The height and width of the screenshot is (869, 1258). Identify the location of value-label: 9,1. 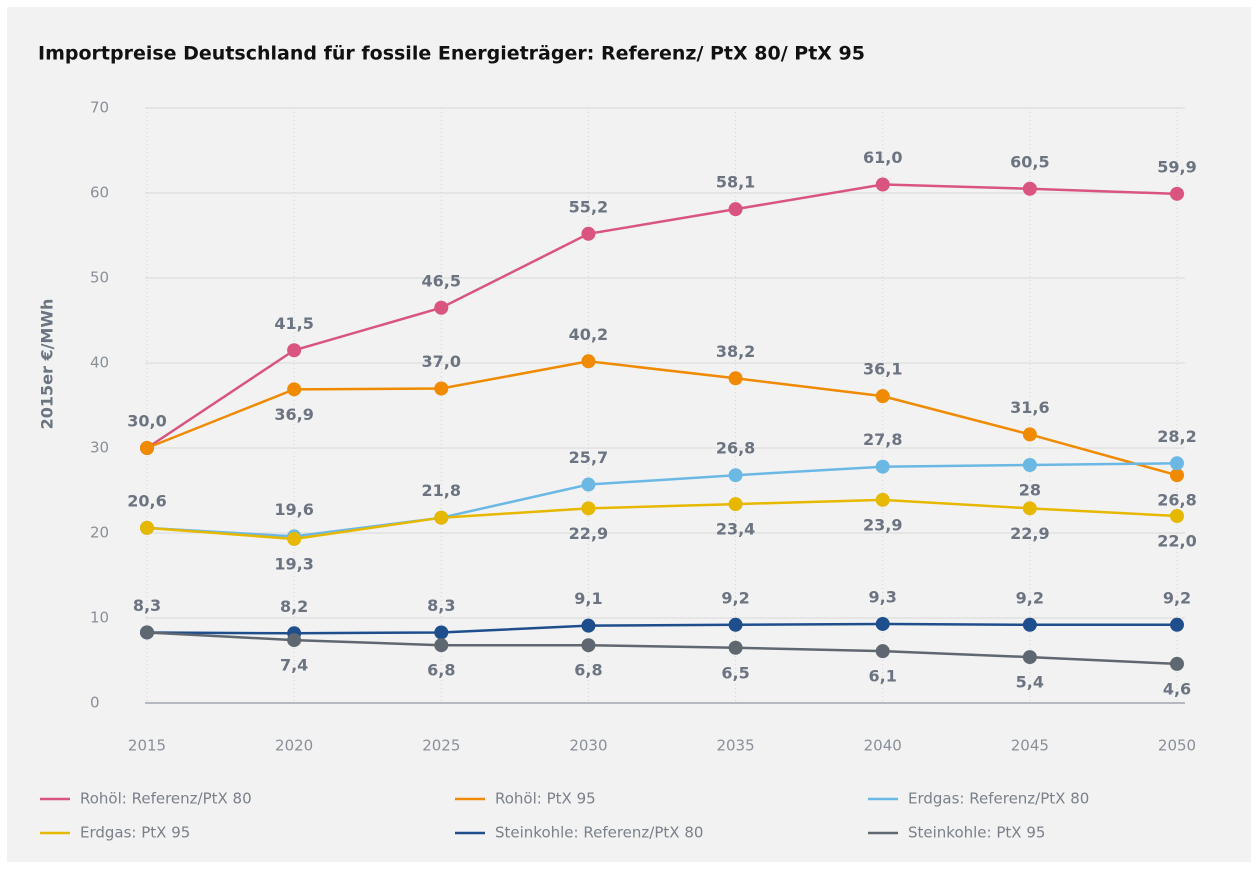
(588, 598).